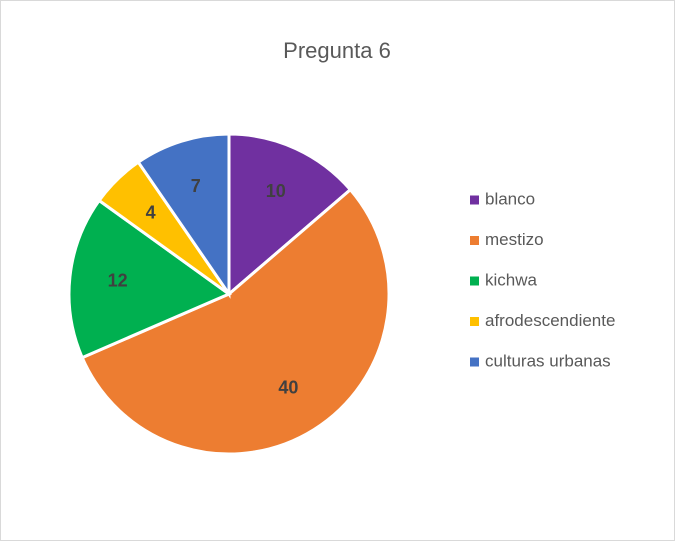  Describe the element at coordinates (288, 388) in the screenshot. I see `data-label: 40` at that location.